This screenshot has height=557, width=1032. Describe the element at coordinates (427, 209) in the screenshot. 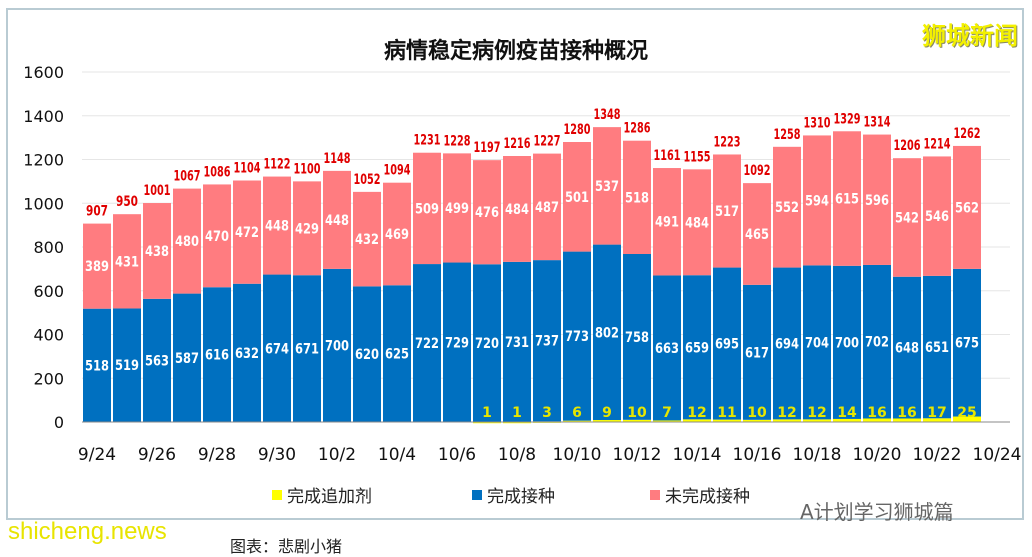

I see `unvaccinated-data-label: 509` at that location.